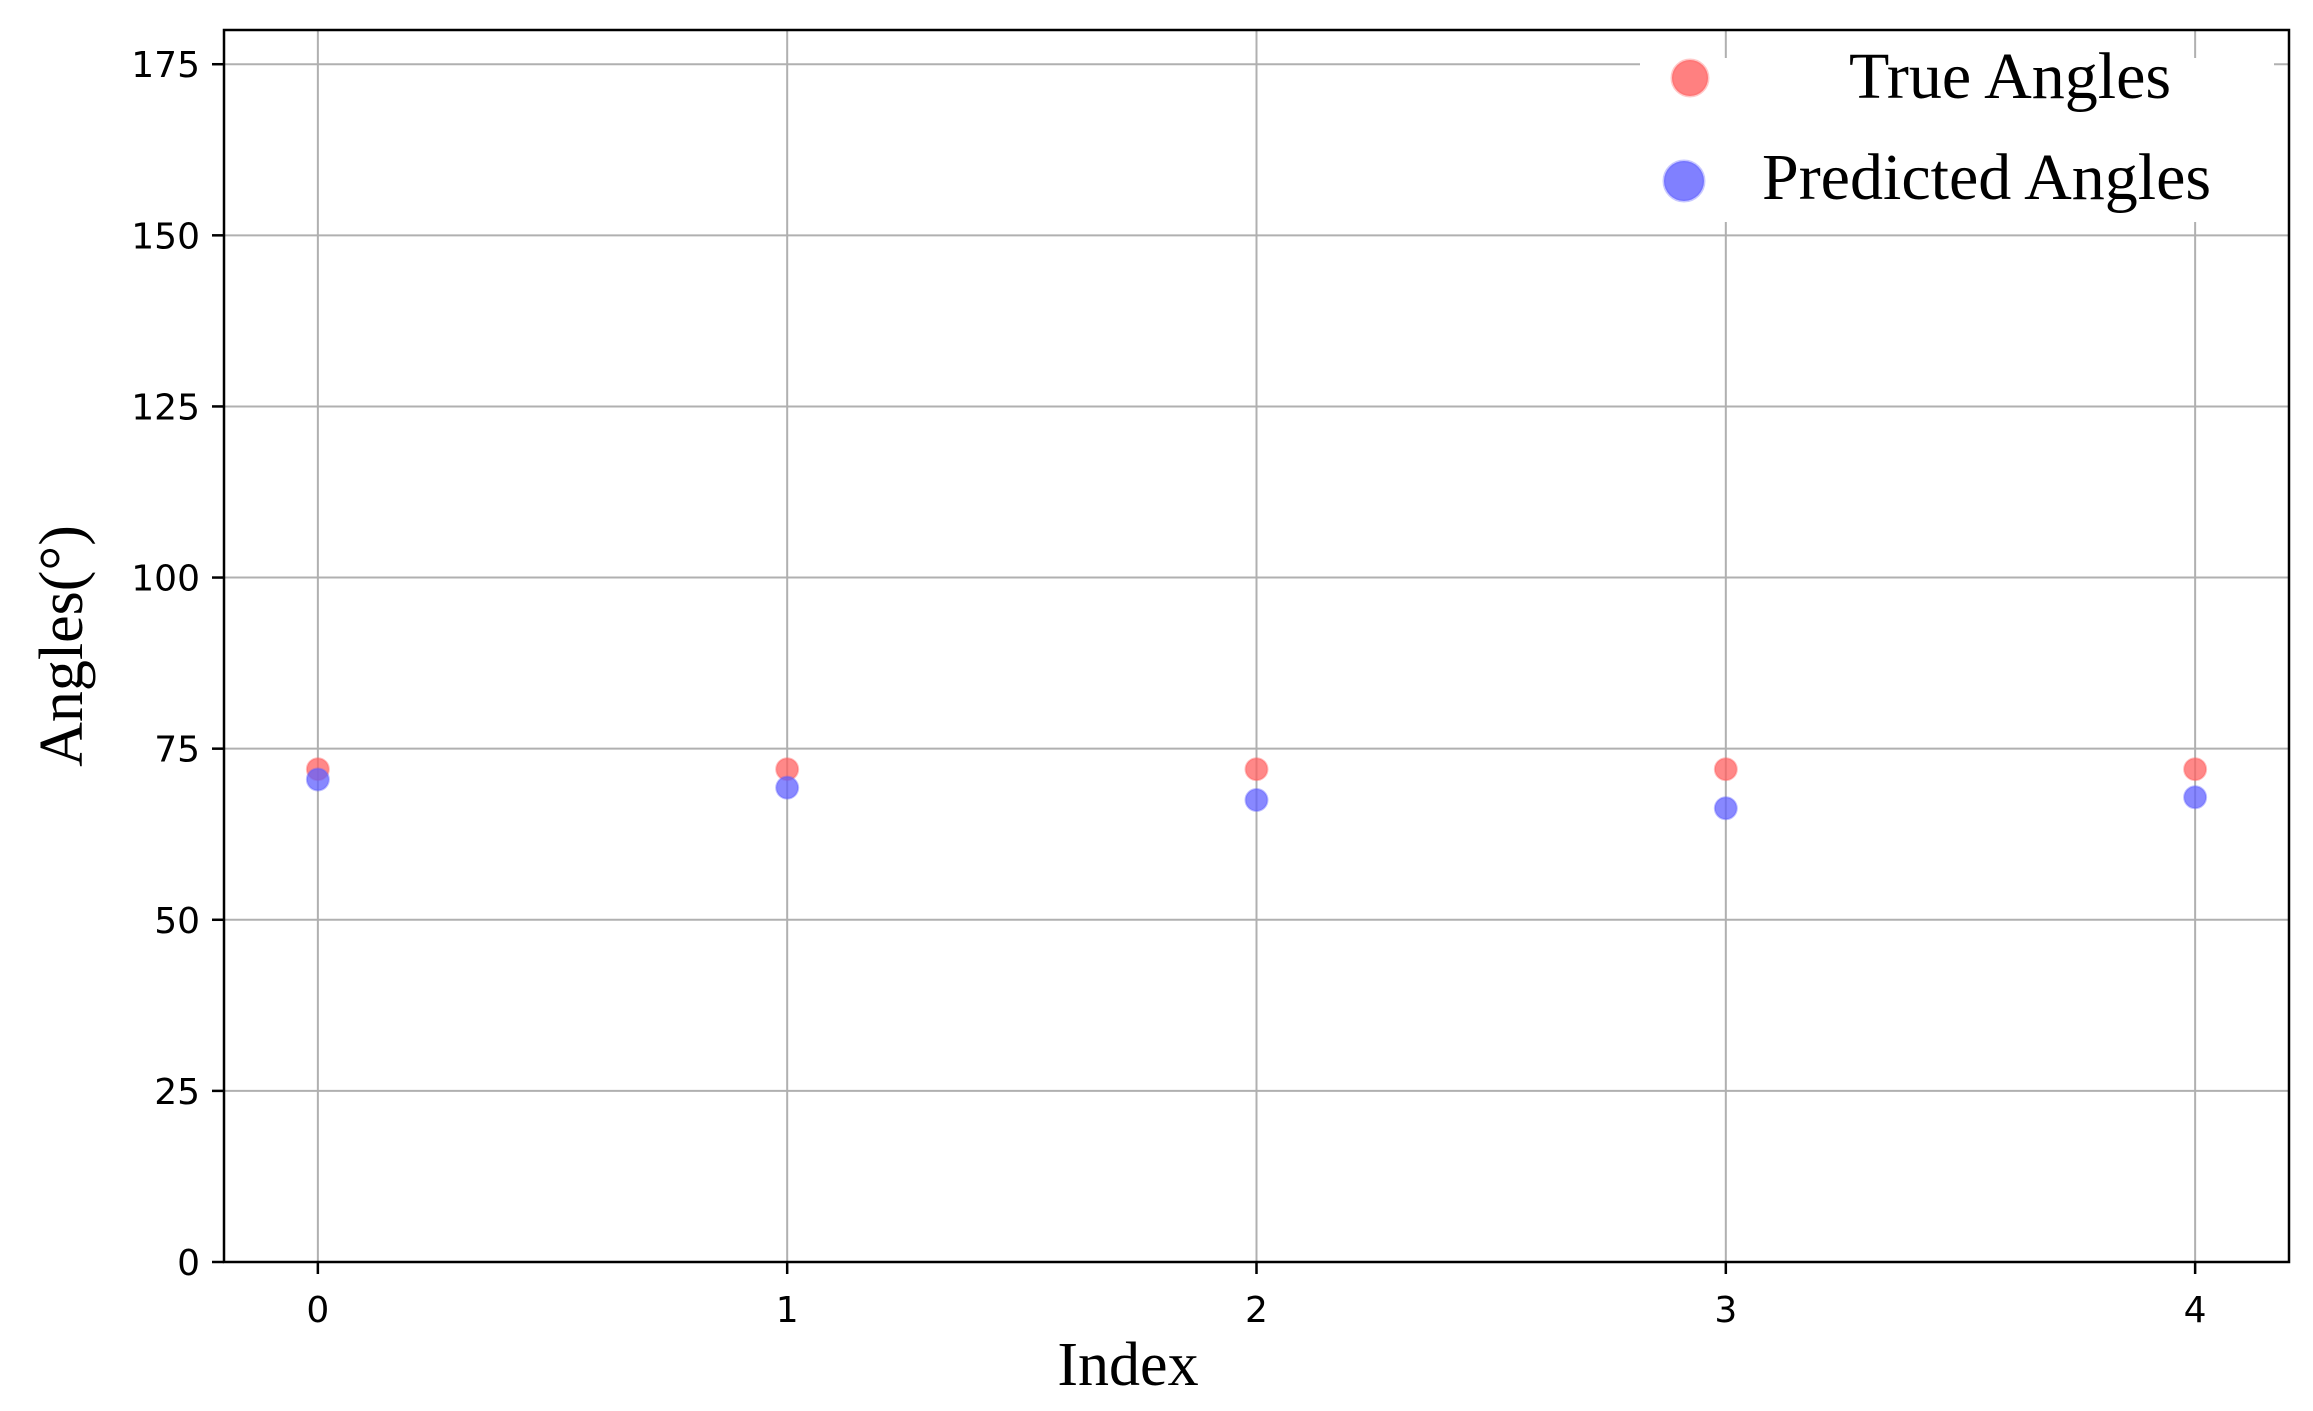  I want to click on y-tick-label: 175, so click(165, 65).